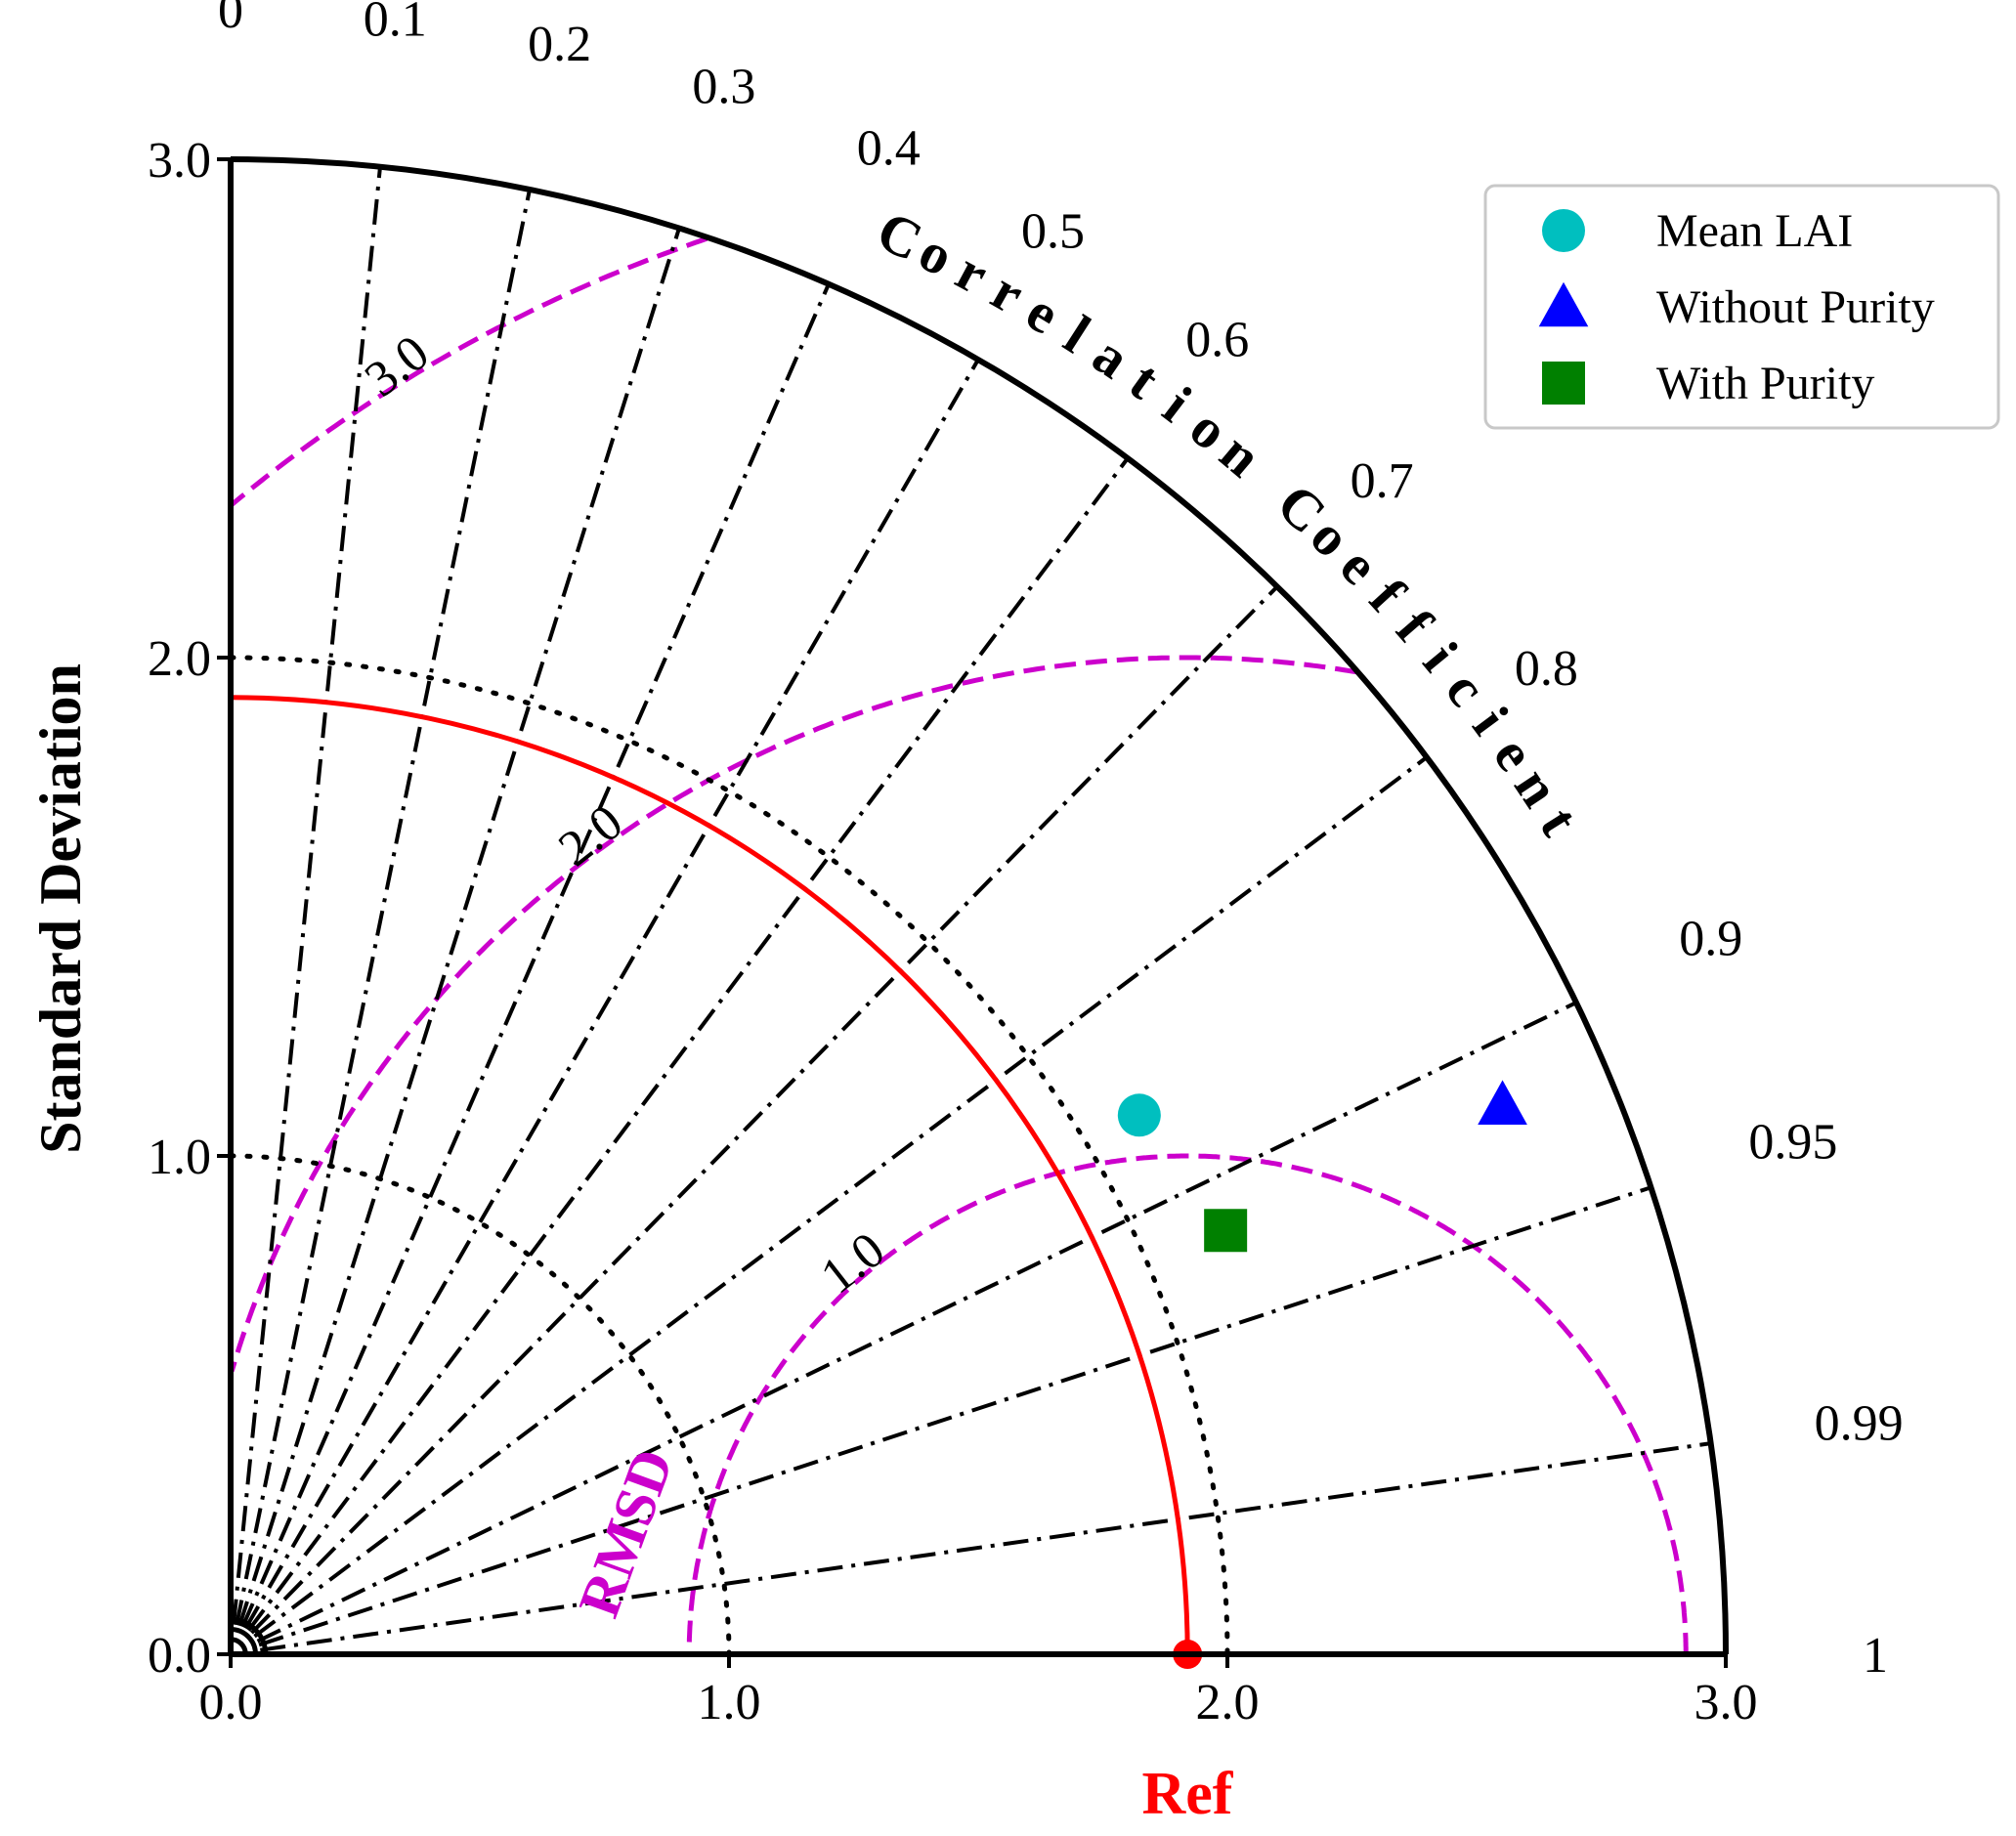 The width and height of the screenshot is (2016, 1836). What do you see at coordinates (179, 1656) in the screenshot?
I see `y-tick-label: 0.0` at bounding box center [179, 1656].